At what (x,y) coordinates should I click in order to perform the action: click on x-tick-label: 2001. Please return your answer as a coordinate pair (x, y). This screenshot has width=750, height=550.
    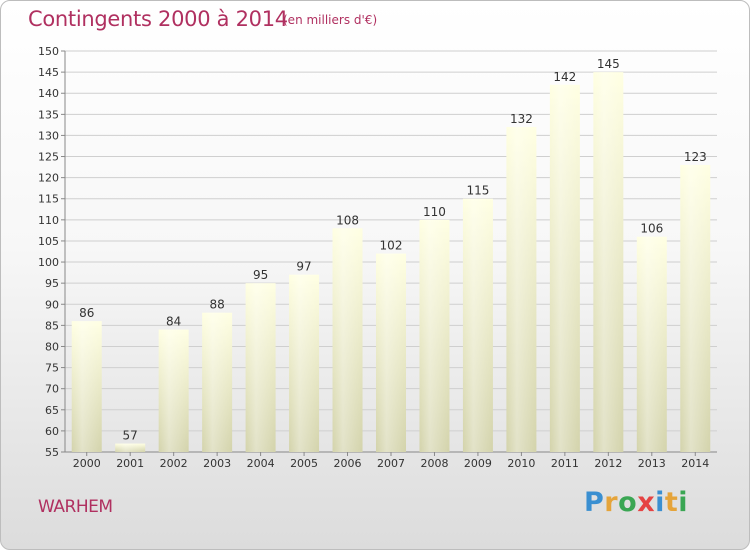
    Looking at the image, I should click on (130, 463).